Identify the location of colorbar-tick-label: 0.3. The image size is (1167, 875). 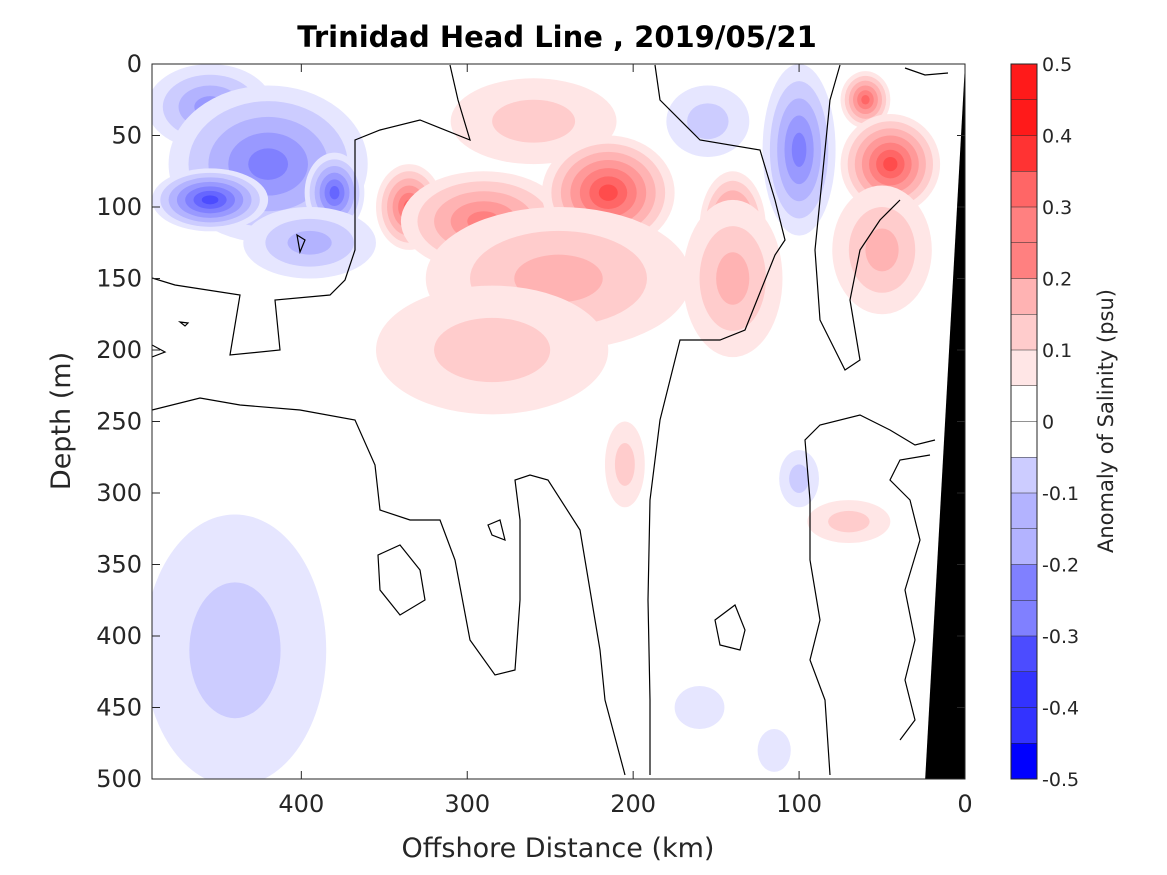
(1057, 208).